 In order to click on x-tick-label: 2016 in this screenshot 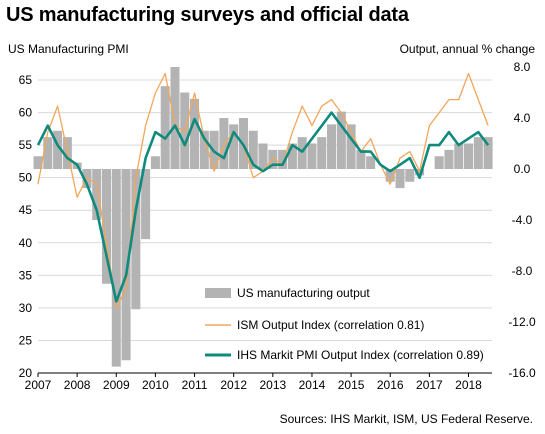, I will do `click(390, 385)`.